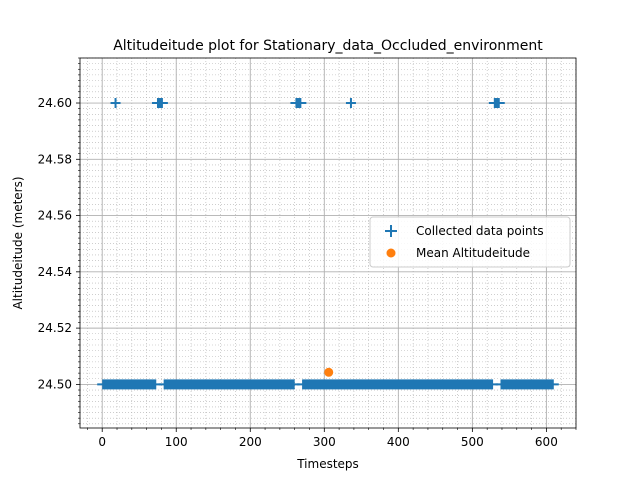 The height and width of the screenshot is (480, 640). What do you see at coordinates (55, 384) in the screenshot?
I see `y-tick-label: 24.50` at bounding box center [55, 384].